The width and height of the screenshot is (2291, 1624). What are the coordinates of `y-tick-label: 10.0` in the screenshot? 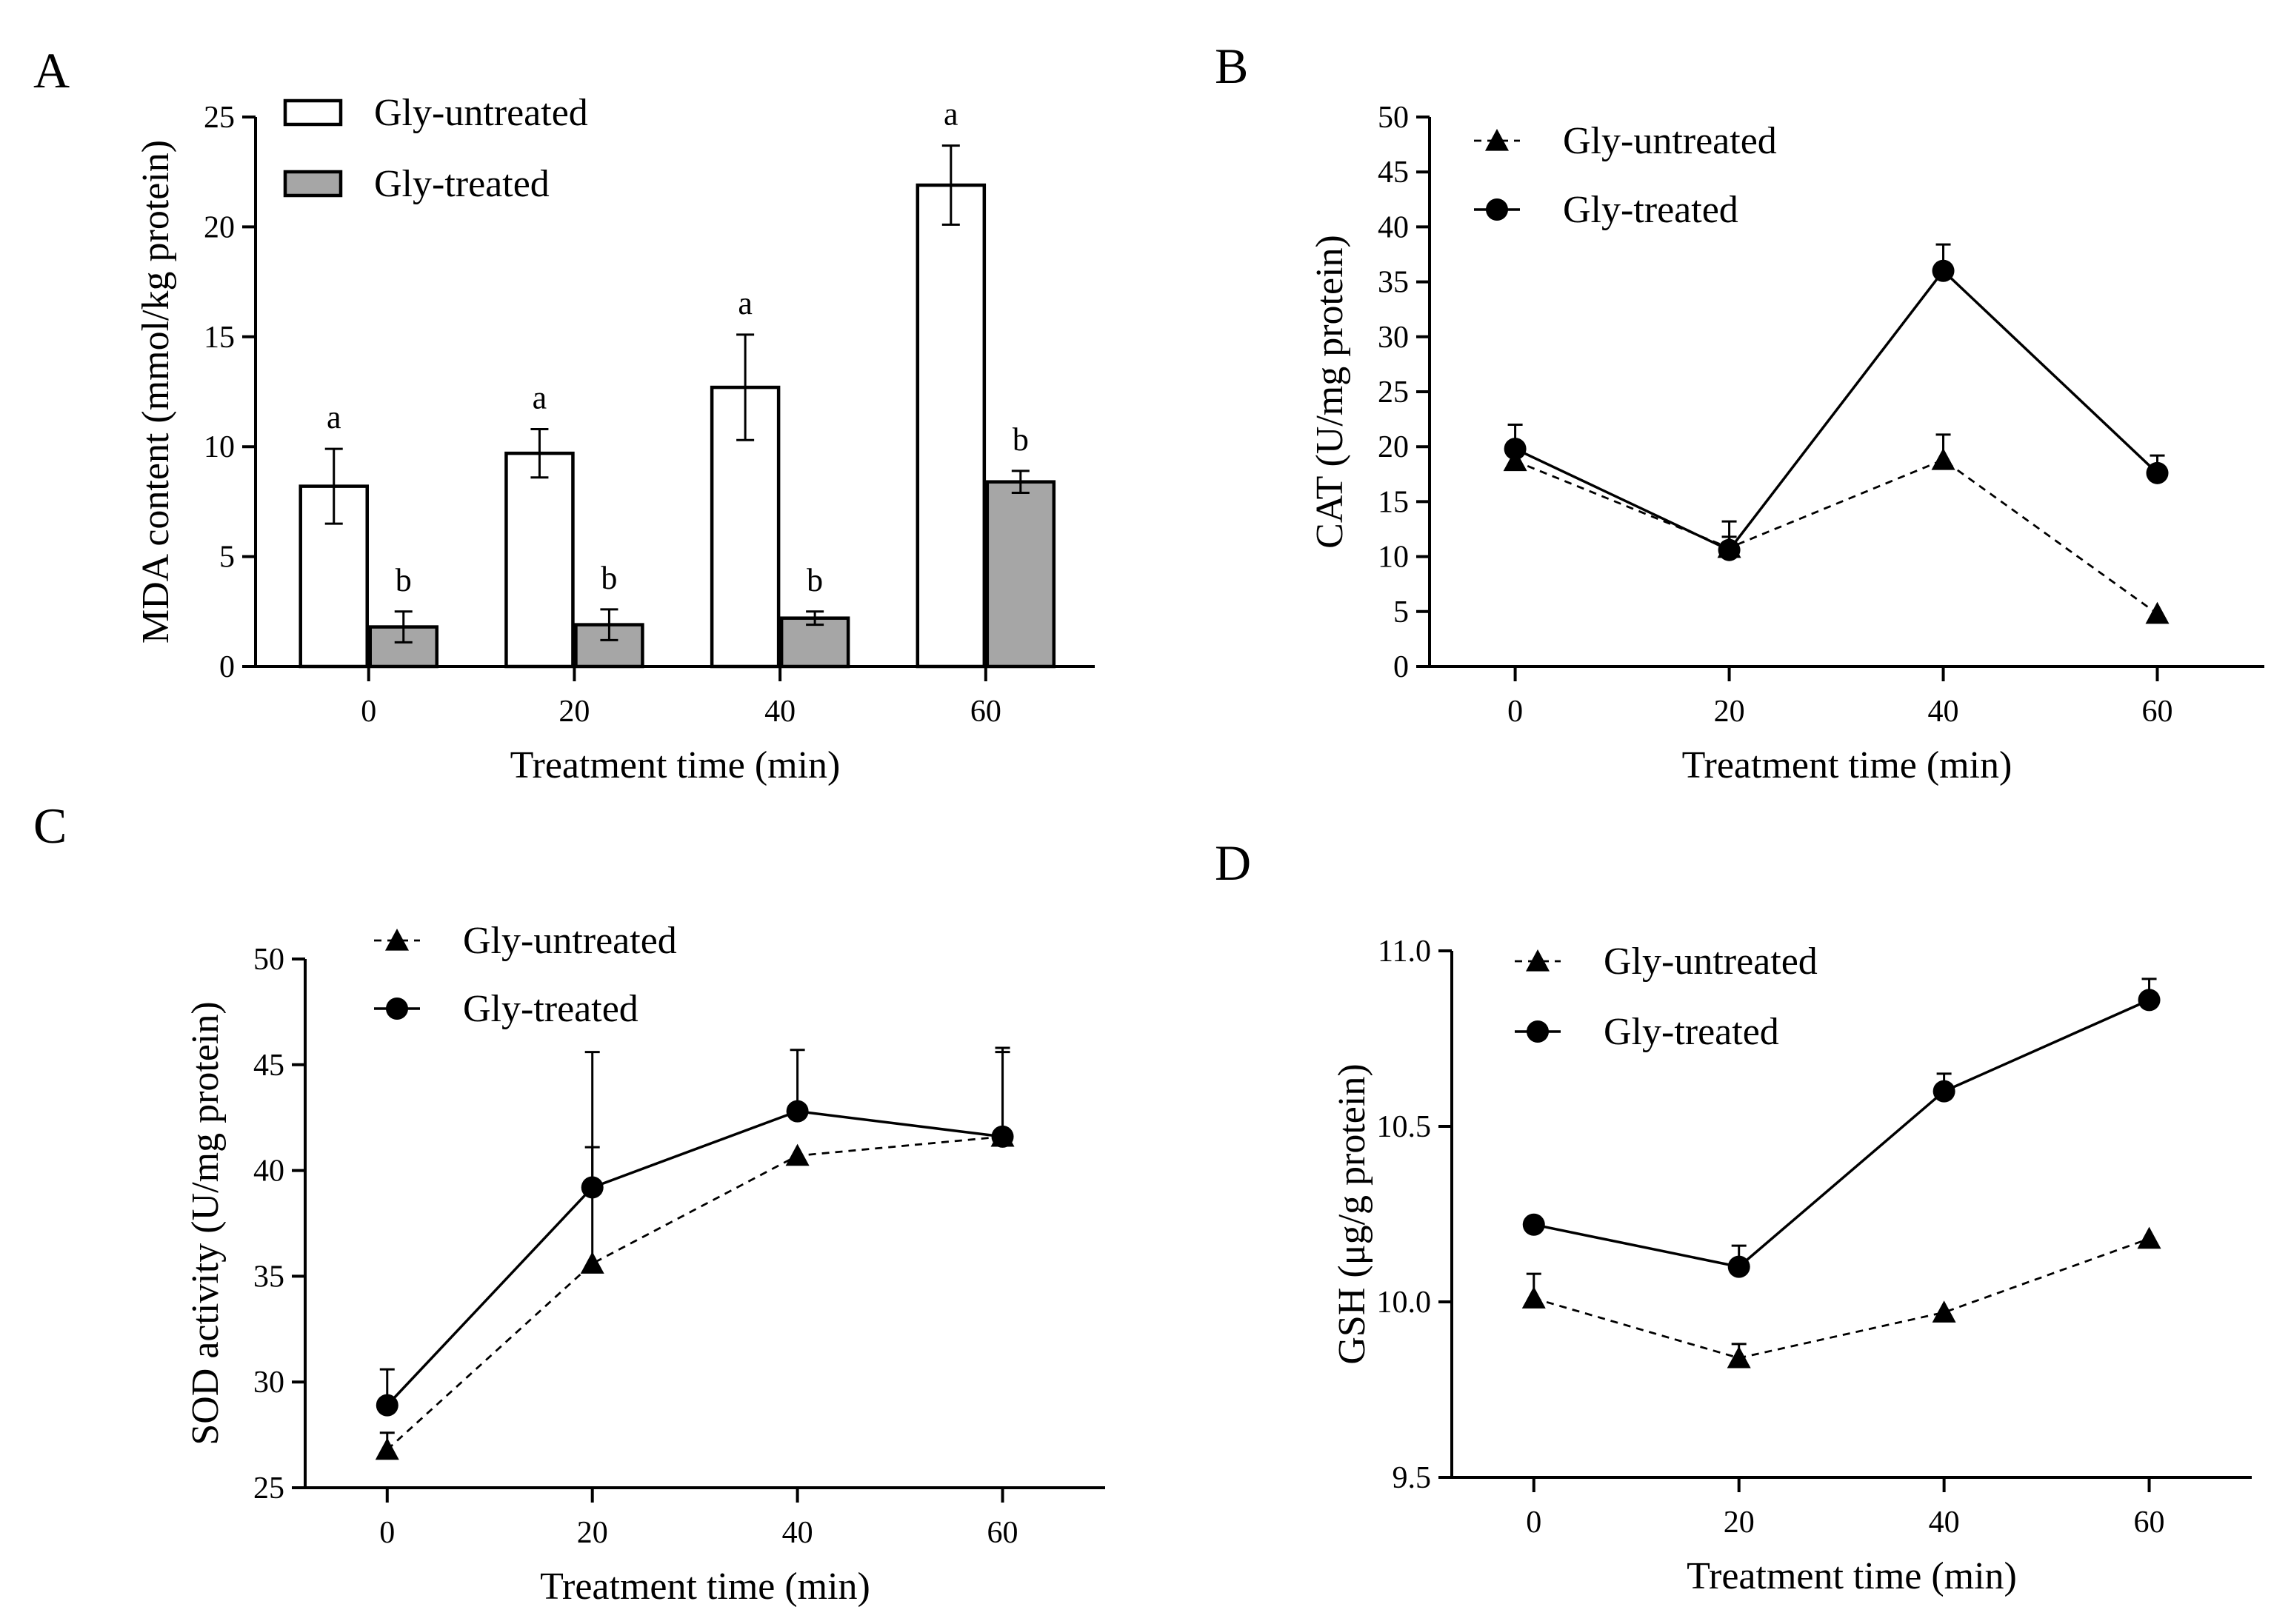 It's located at (1404, 1303).